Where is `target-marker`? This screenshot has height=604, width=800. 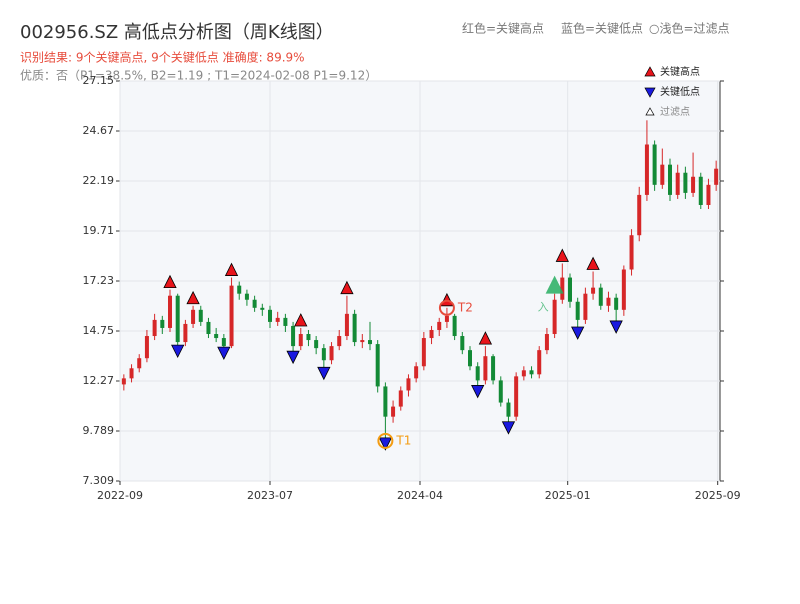
target-marker is located at coordinates (446, 307).